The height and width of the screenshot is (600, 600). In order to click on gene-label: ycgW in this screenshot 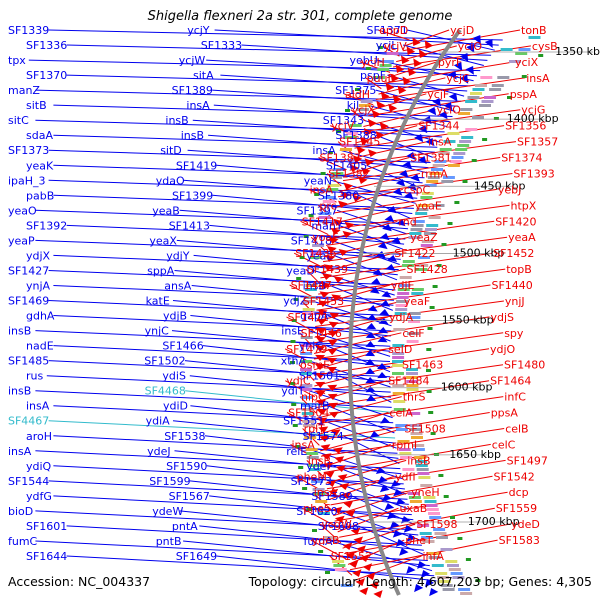, I will do `click(336, 524)`.